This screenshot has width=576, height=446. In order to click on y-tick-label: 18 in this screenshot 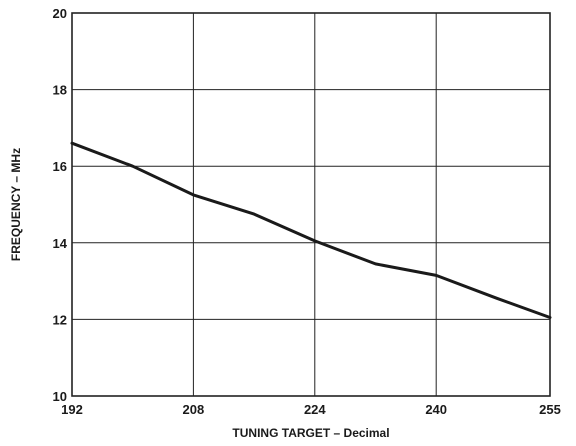, I will do `click(60, 90)`.